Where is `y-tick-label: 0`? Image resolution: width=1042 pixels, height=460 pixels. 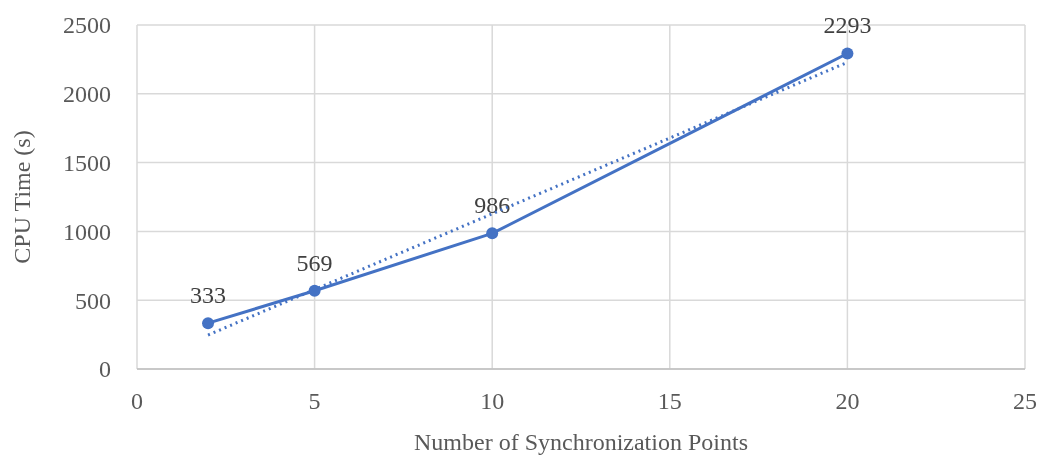 y-tick-label: 0 is located at coordinates (105, 369).